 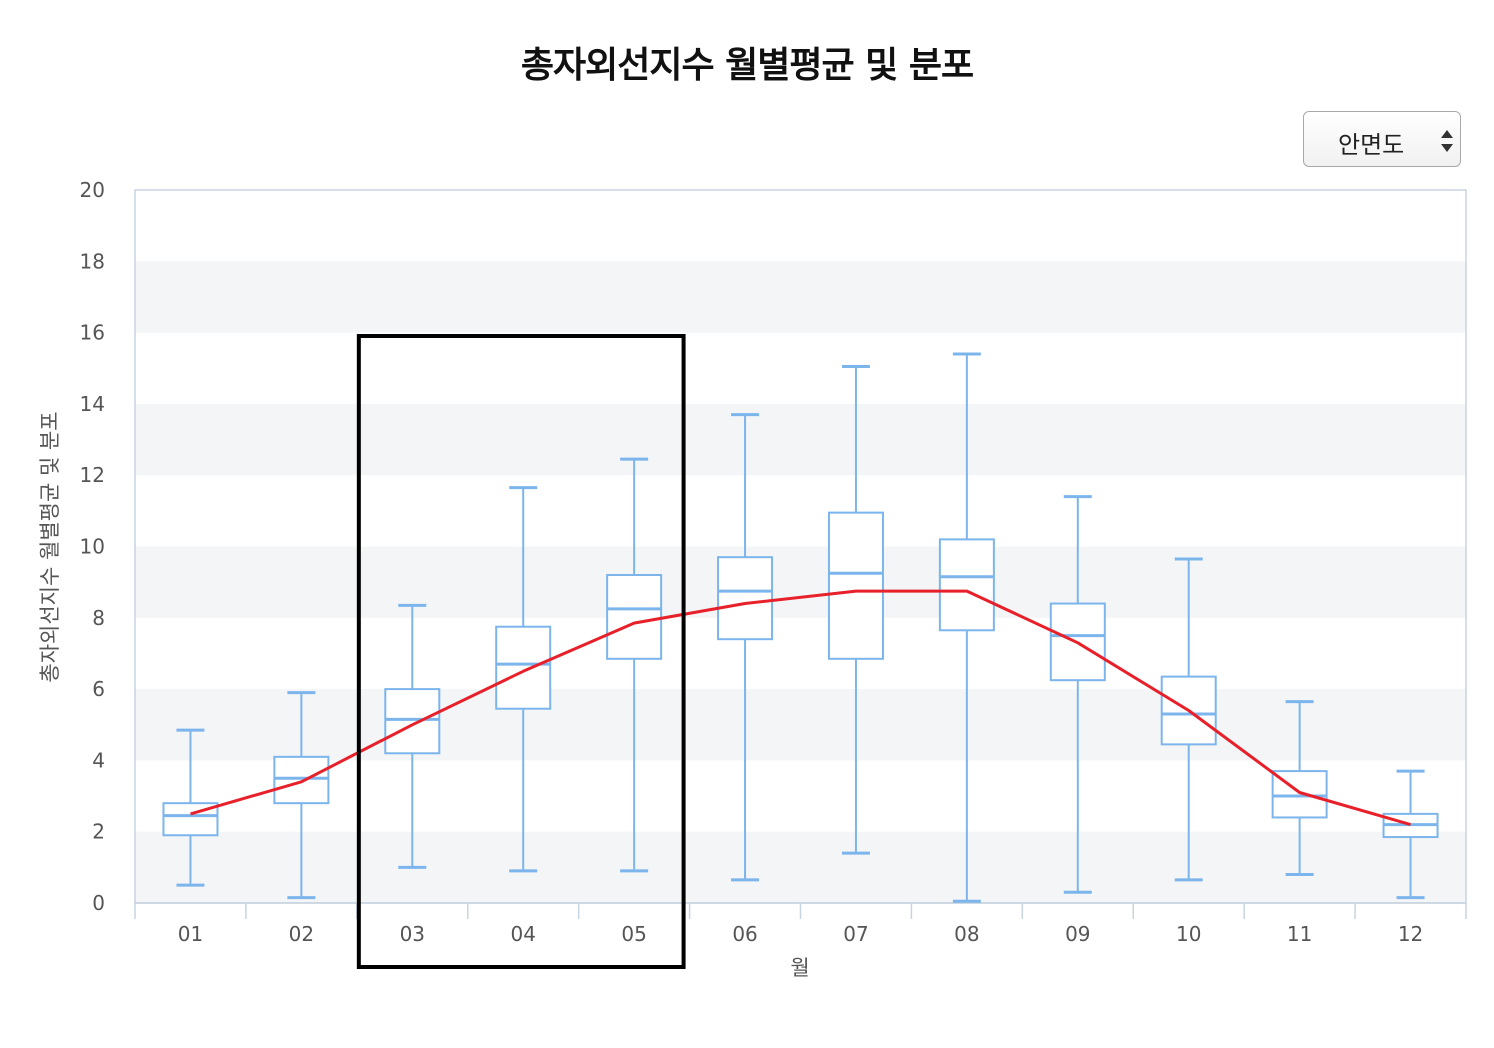 I want to click on y-tick-label: 2, so click(x=98, y=832).